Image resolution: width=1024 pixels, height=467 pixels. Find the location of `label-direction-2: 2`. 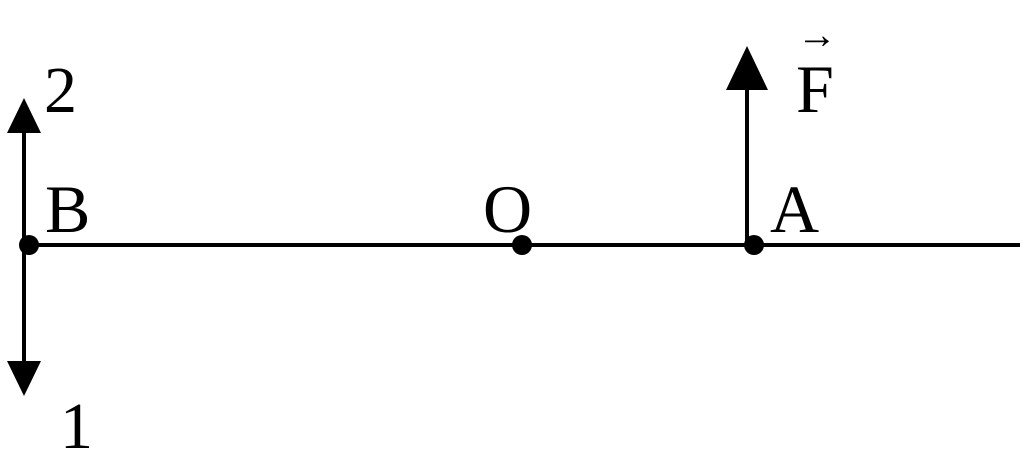

label-direction-2: 2 is located at coordinates (60, 90).